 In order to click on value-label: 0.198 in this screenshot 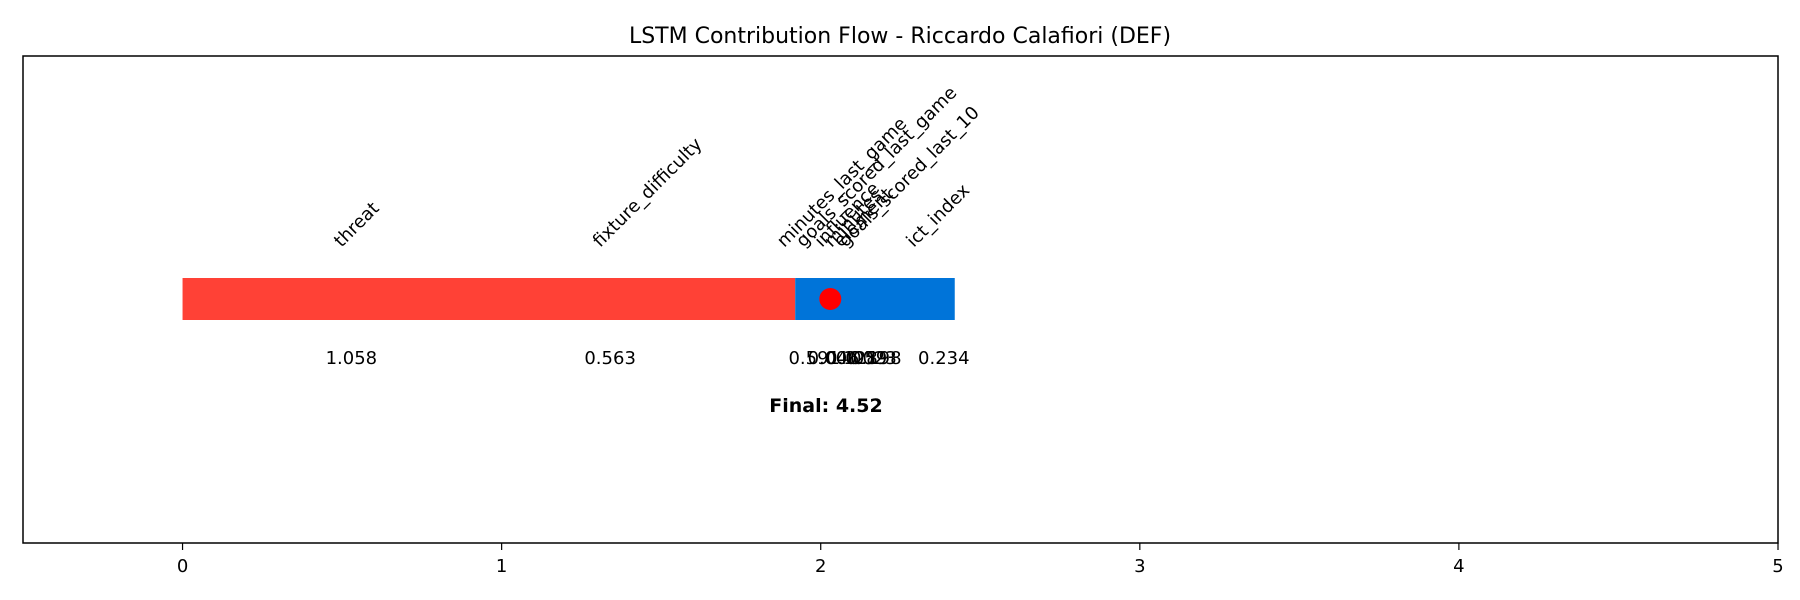, I will do `click(876, 358)`.